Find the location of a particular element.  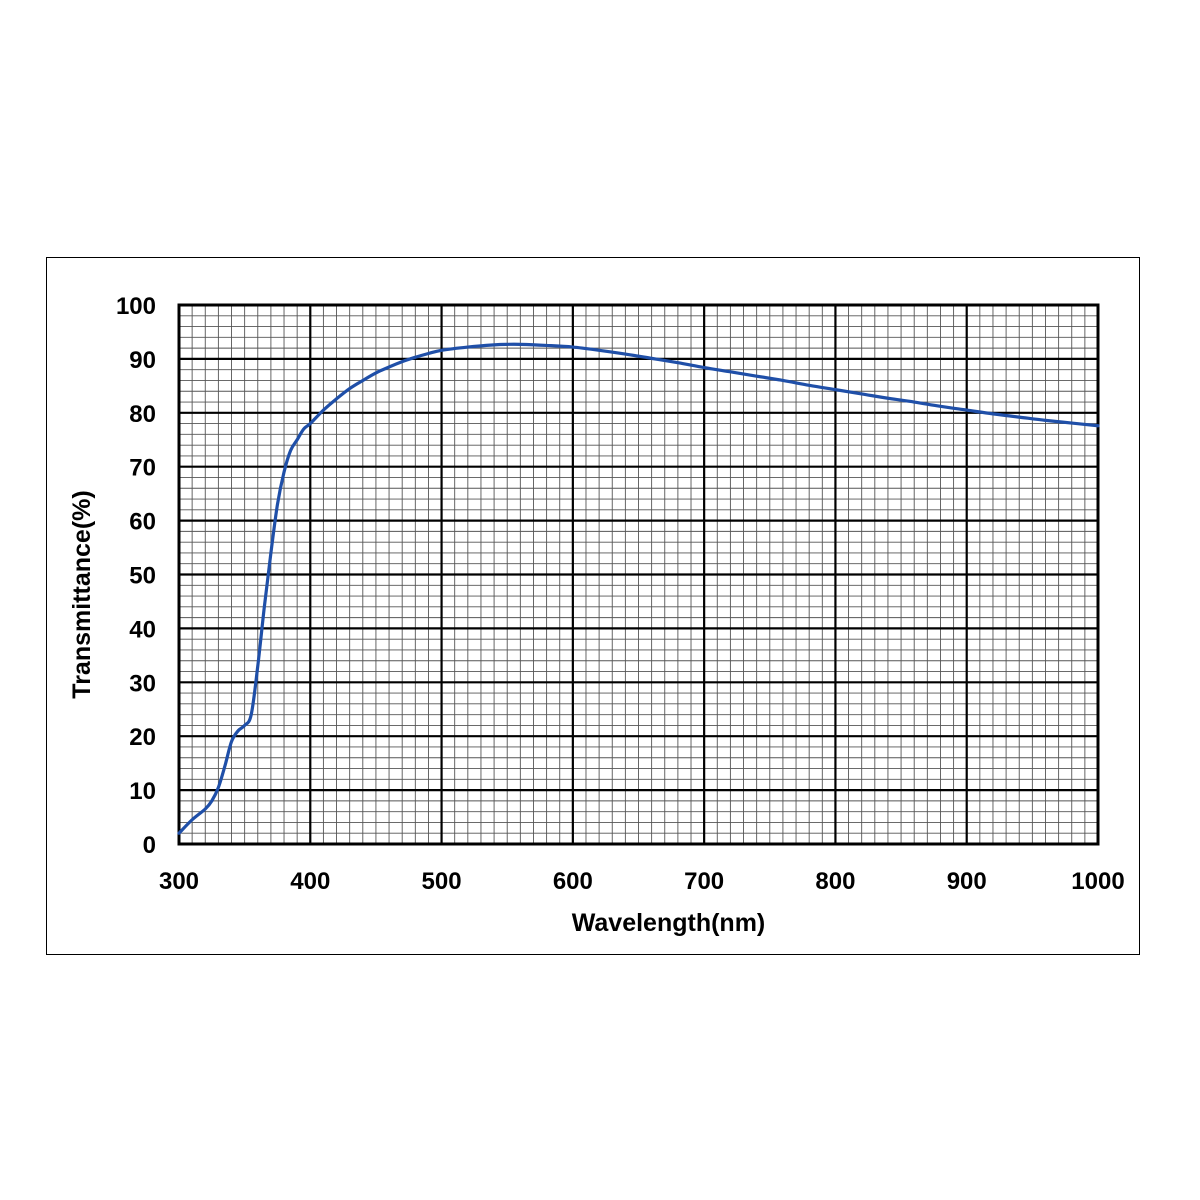

y-tick-label: 100 is located at coordinates (136, 306).